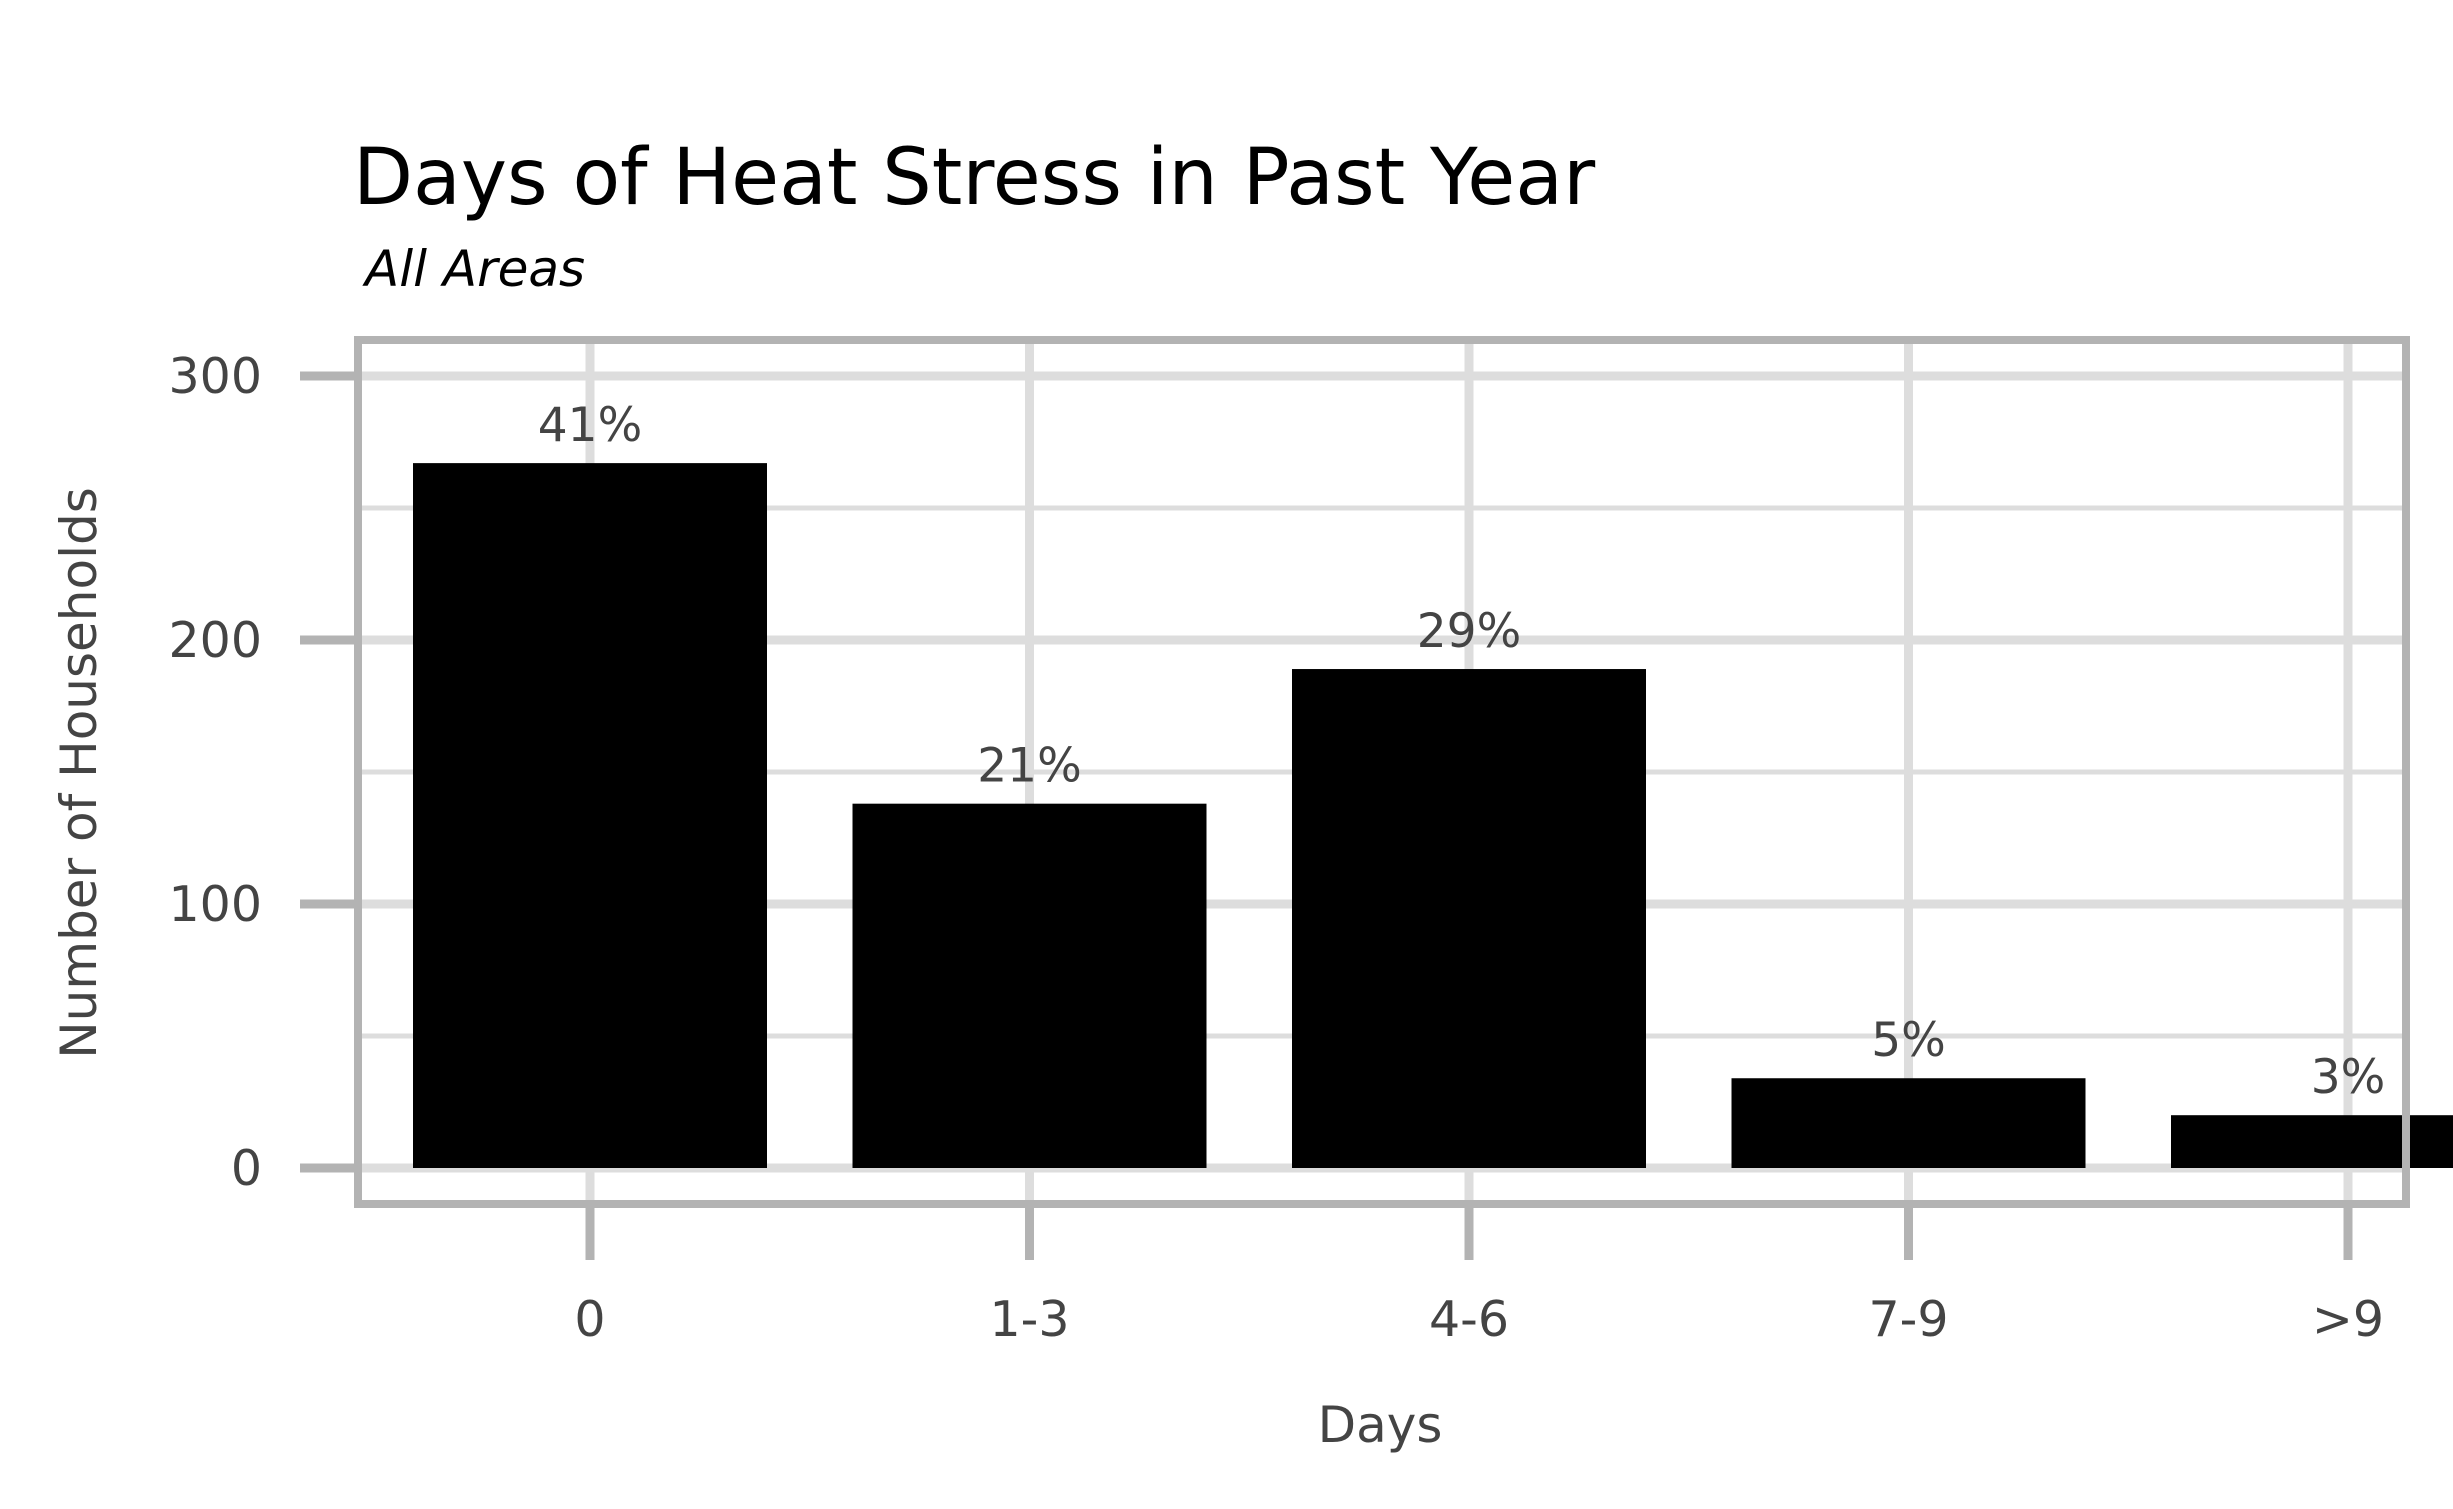 This screenshot has height=1509, width=2453. I want to click on data-label: 3%, so click(2348, 1077).